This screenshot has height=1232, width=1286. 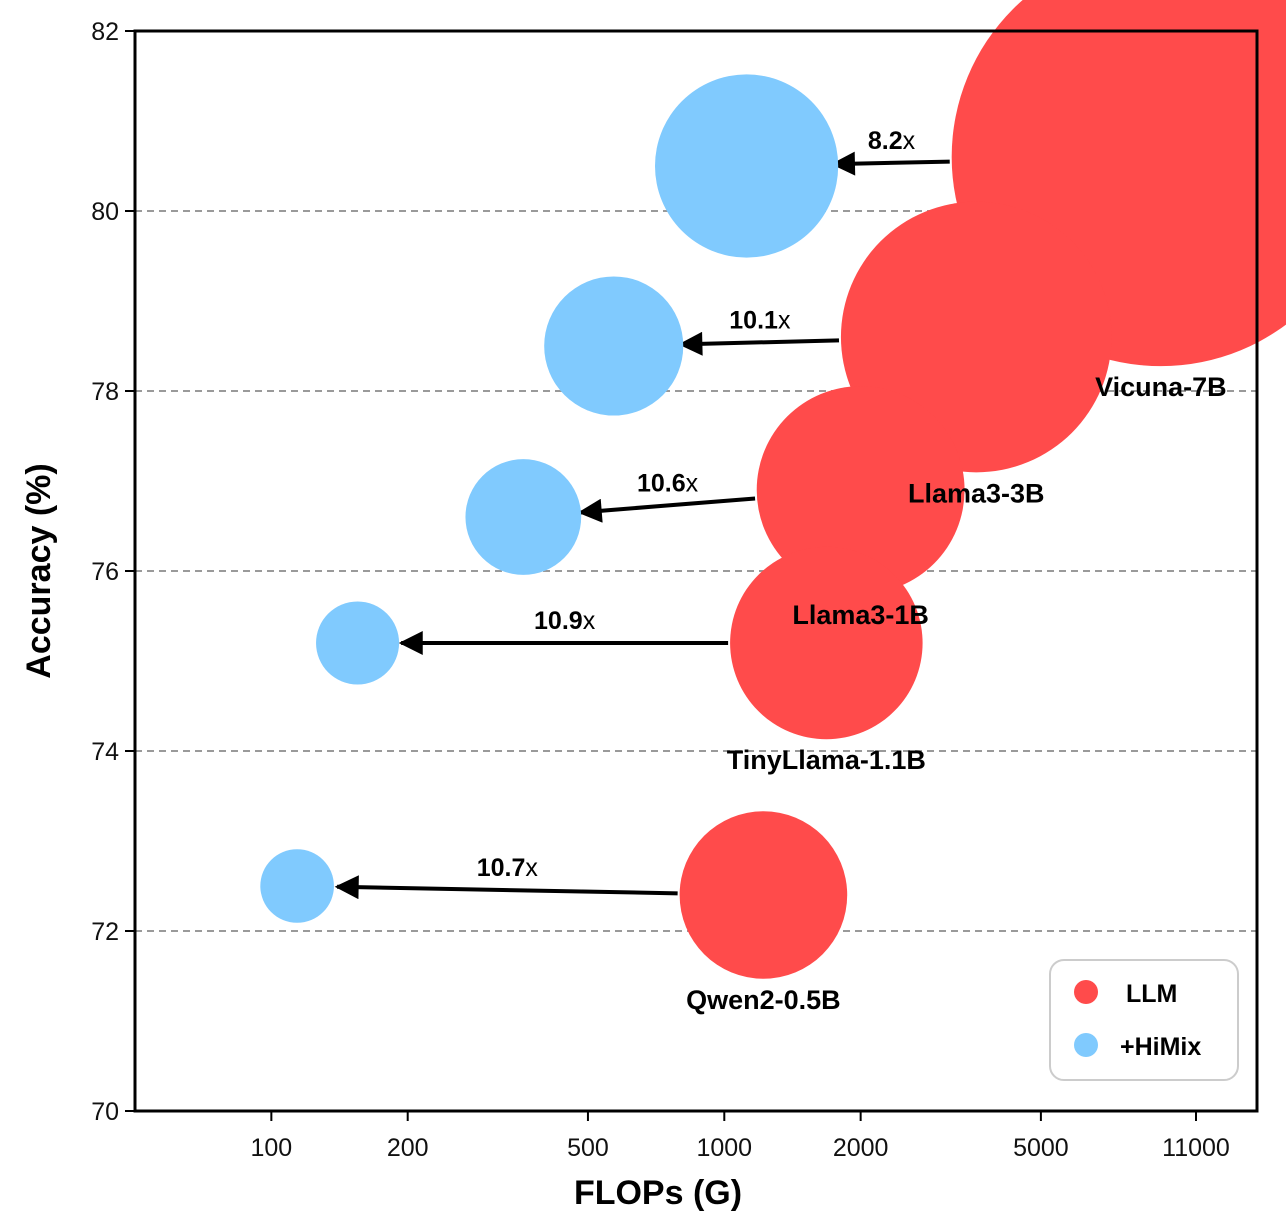 I want to click on legend-box, so click(x=1144, y=1020).